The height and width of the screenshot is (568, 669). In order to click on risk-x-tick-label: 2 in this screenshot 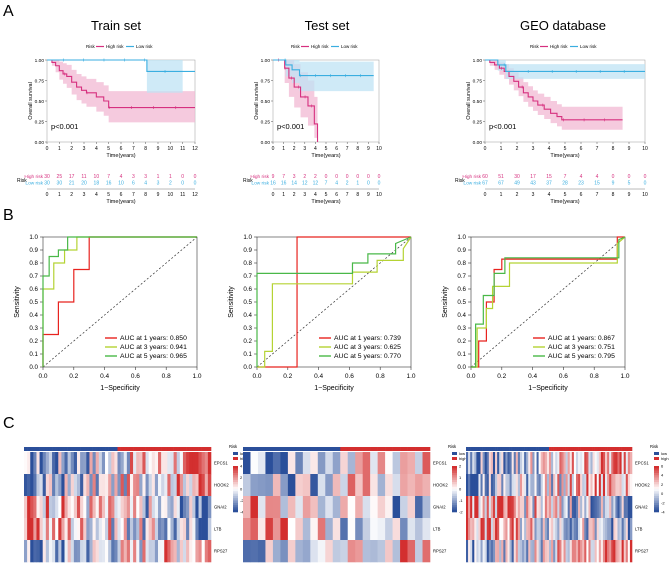, I will do `click(71, 195)`.